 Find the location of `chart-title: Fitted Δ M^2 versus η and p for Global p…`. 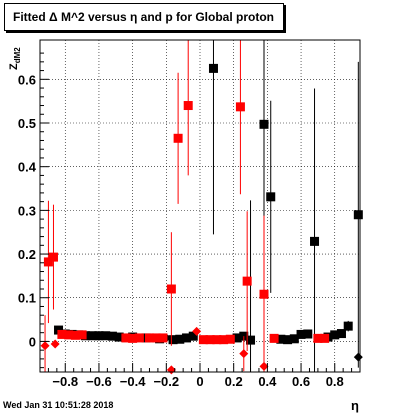

chart-title: Fitted Δ M^2 versus η and p for Global p… is located at coordinates (143, 17).